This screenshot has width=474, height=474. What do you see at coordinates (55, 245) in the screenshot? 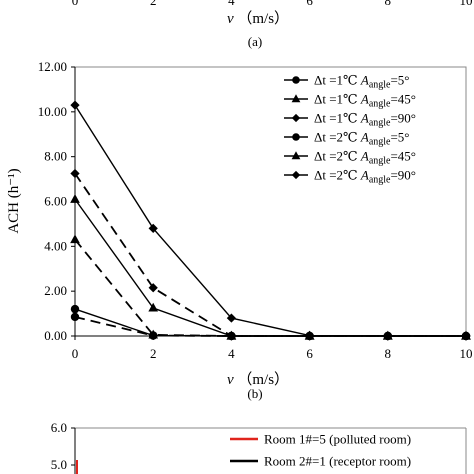
I see `panel-b-y-tick-label: 4.00` at bounding box center [55, 245].